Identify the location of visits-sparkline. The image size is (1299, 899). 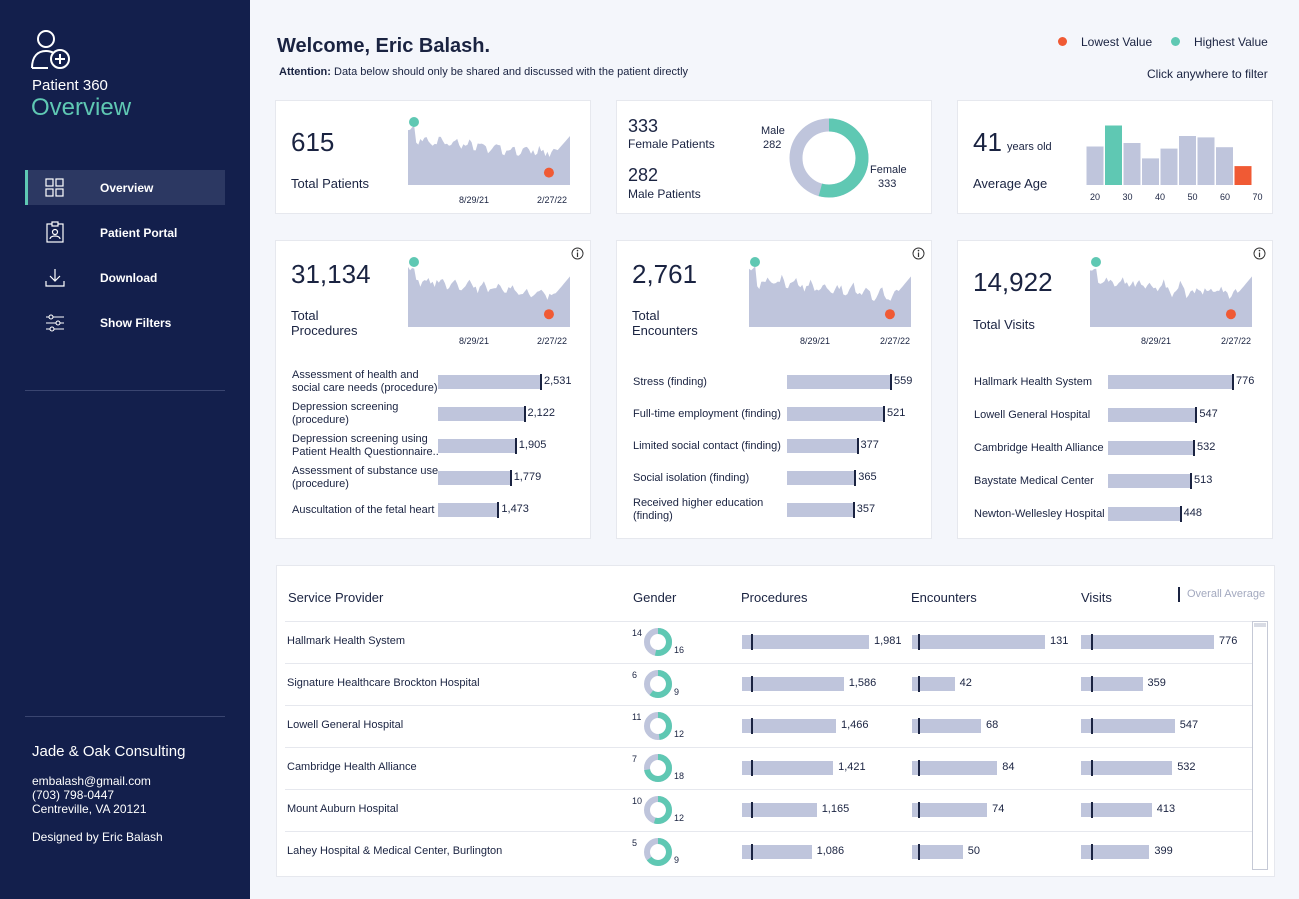
(1171, 292).